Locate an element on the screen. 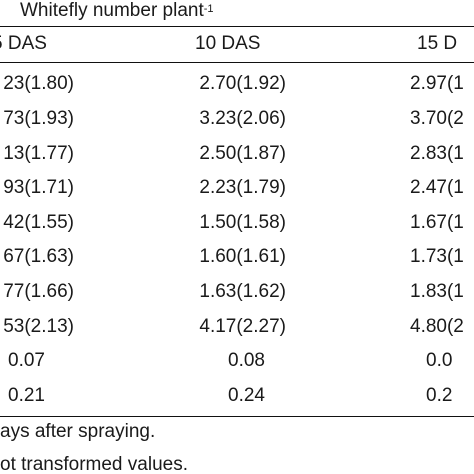  header-title-superscript: -1 is located at coordinates (208, 9).